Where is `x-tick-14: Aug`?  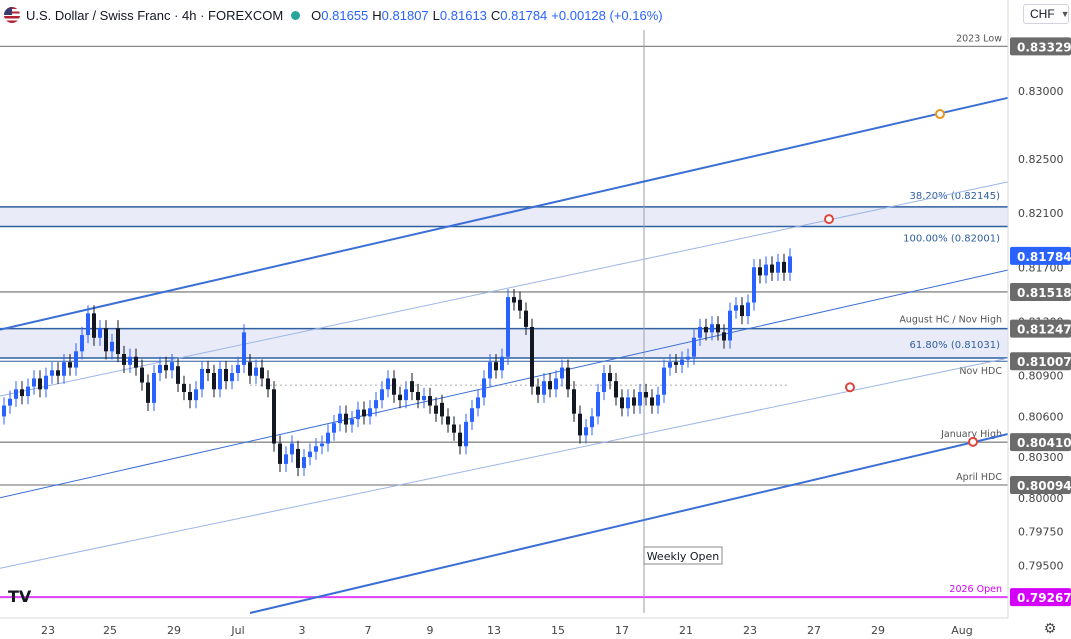
x-tick-14: Aug is located at coordinates (961, 630).